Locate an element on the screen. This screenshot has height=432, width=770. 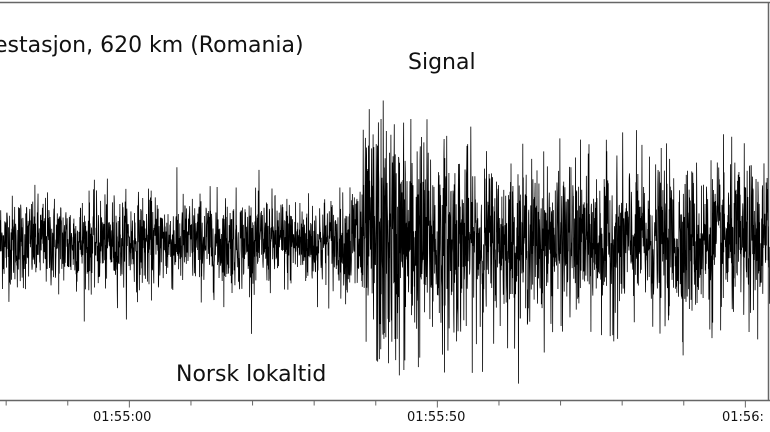
x-axis-ticks is located at coordinates (375, 404).